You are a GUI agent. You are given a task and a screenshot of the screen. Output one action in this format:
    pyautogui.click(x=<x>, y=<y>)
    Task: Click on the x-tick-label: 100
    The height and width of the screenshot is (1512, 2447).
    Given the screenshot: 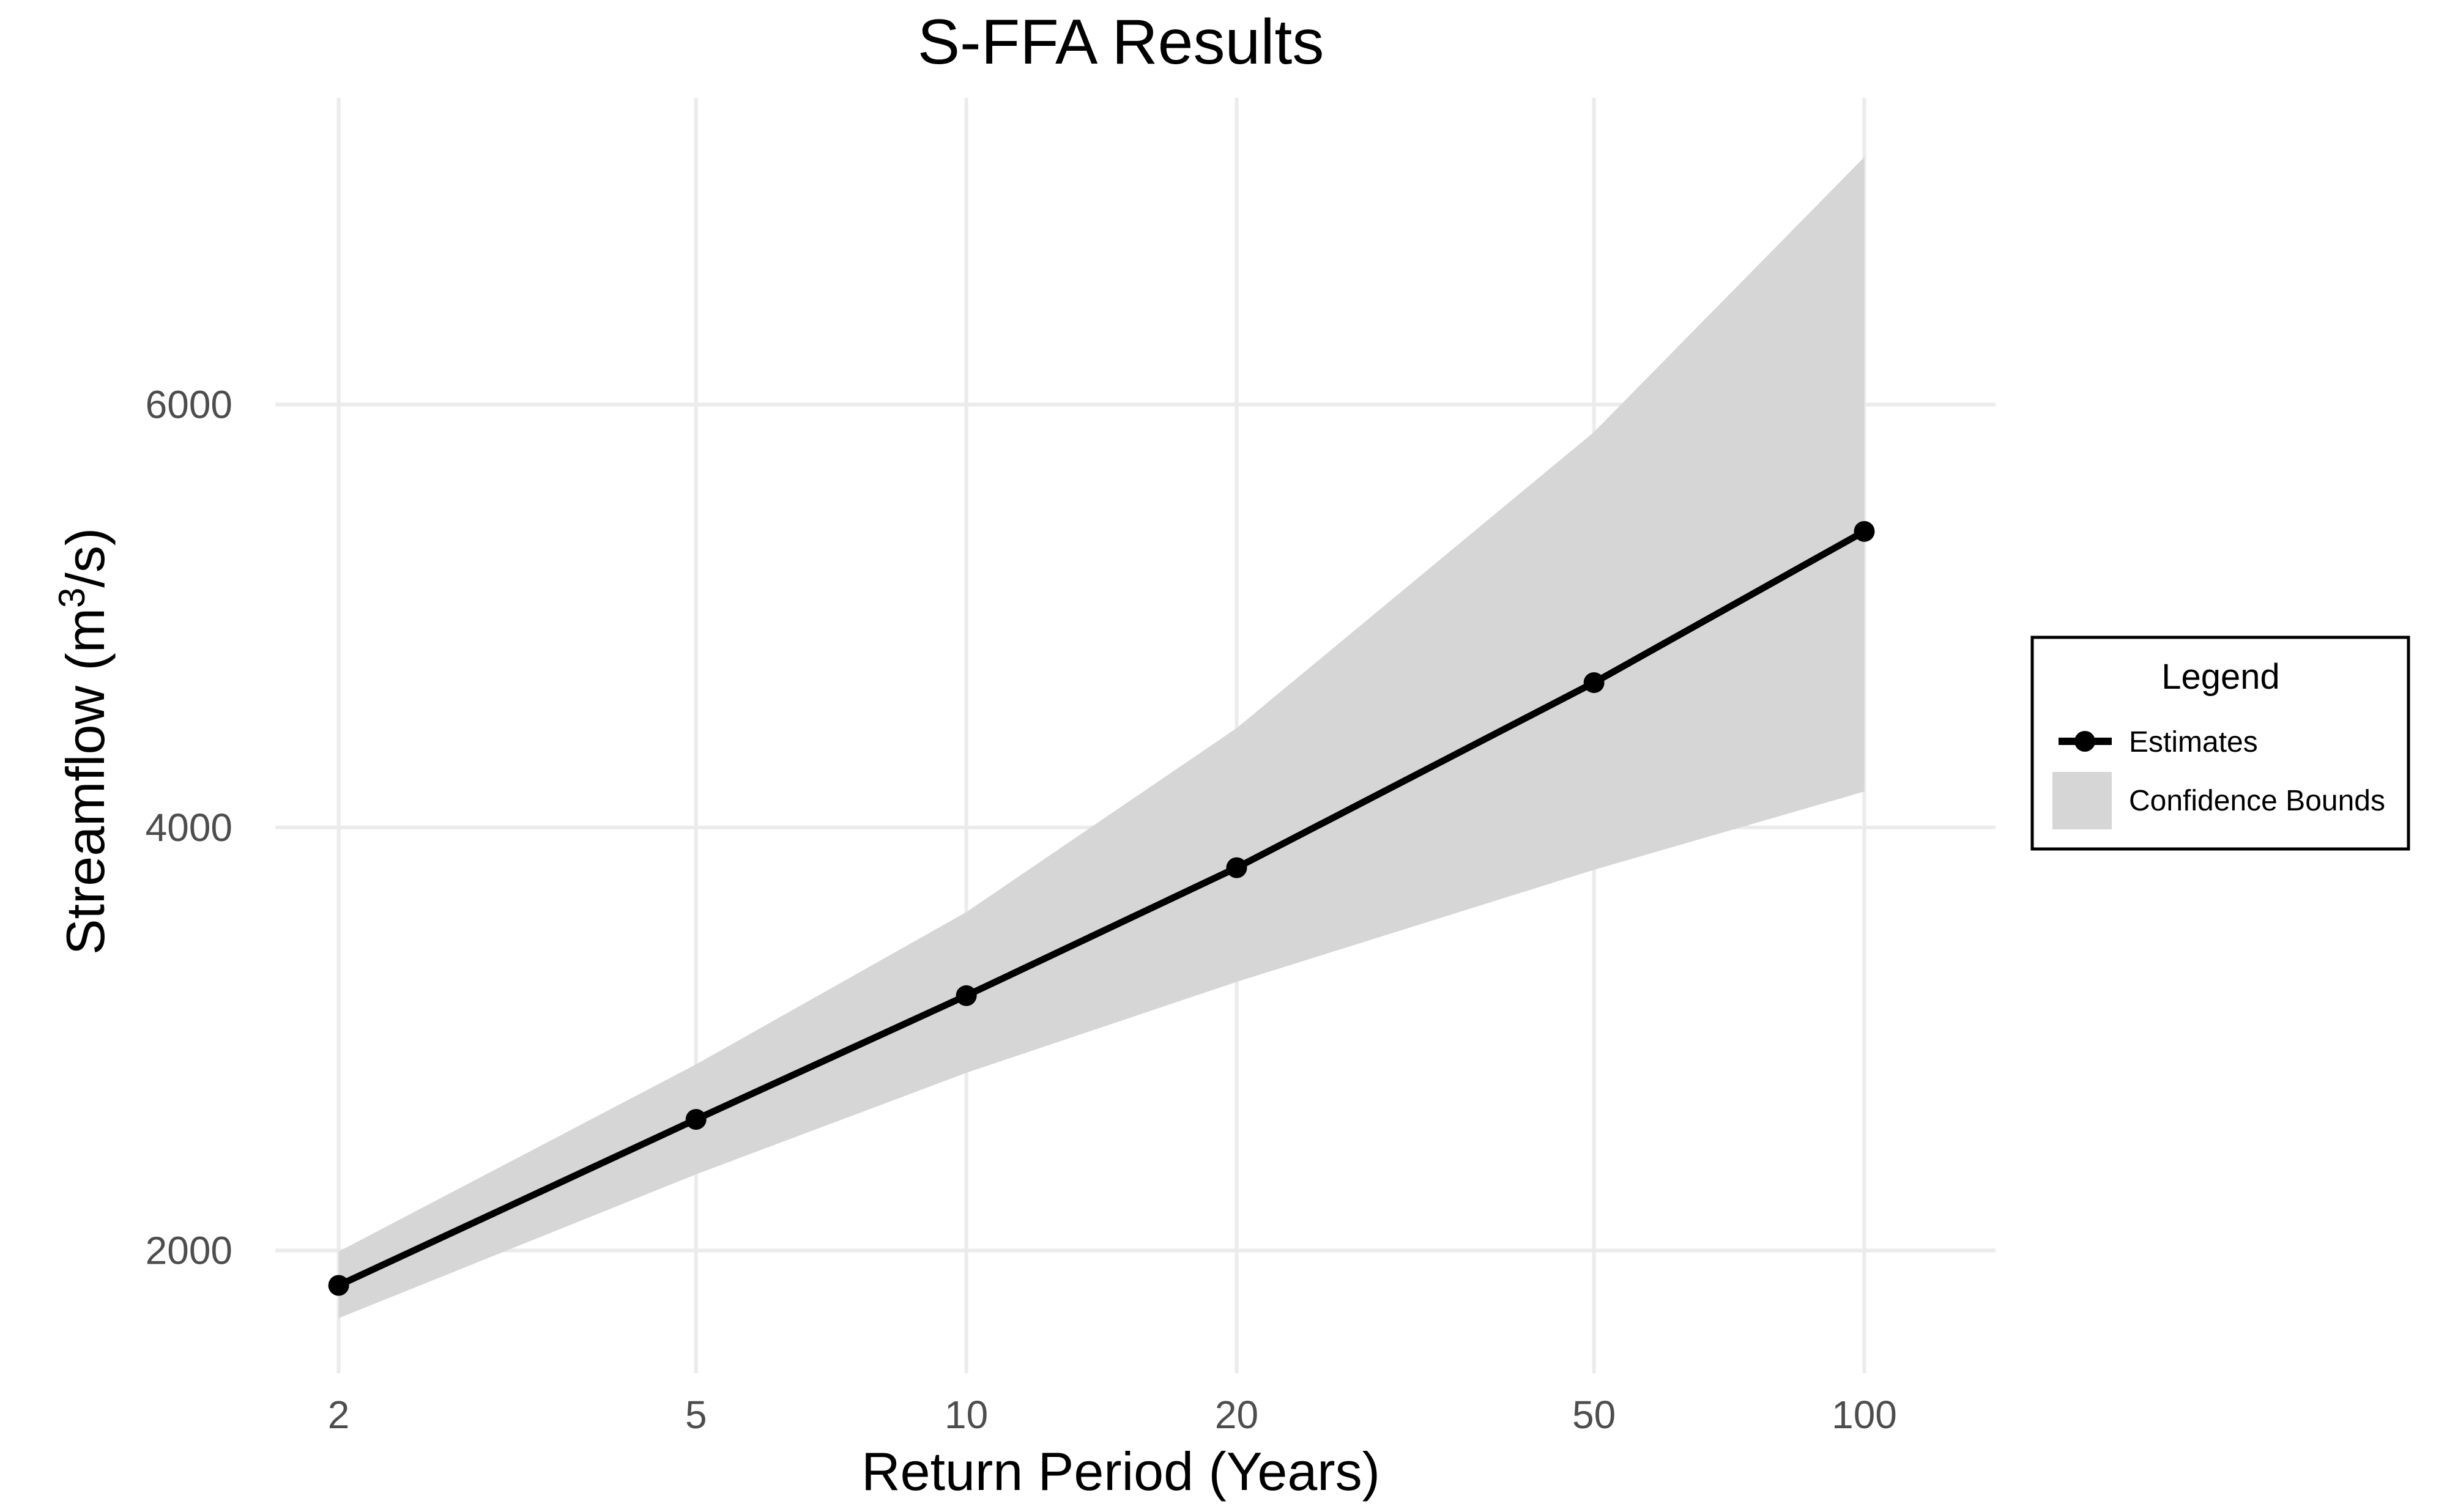 What is the action you would take?
    pyautogui.click(x=1865, y=1415)
    